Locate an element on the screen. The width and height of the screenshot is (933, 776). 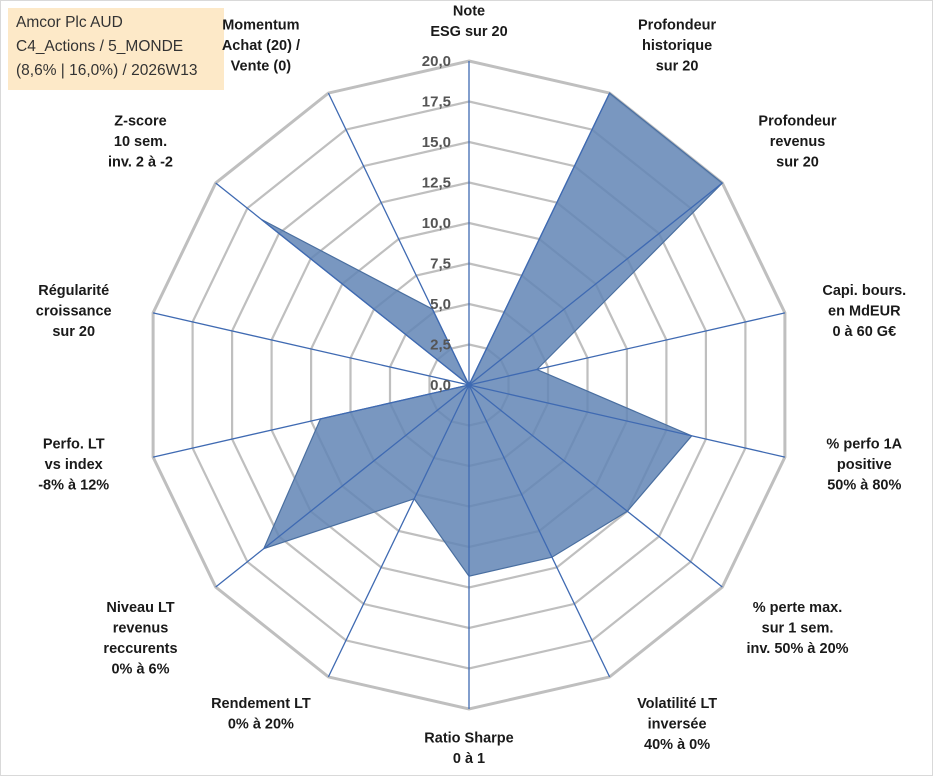
axis-label-line: inversée is located at coordinates (677, 725).